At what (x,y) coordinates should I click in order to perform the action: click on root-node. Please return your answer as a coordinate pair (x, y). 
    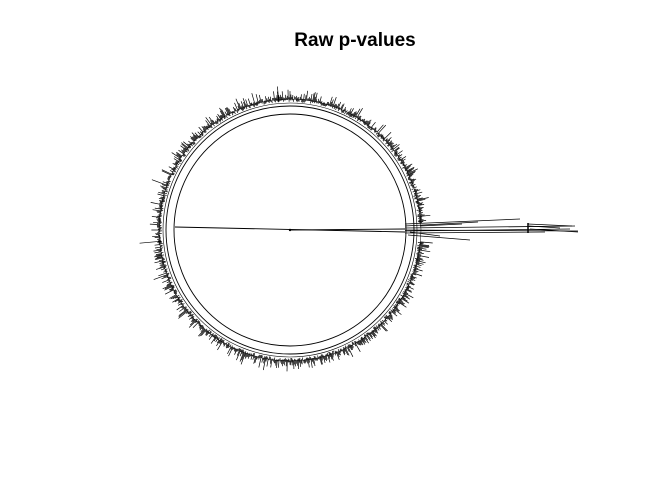
    Looking at the image, I should click on (290, 230).